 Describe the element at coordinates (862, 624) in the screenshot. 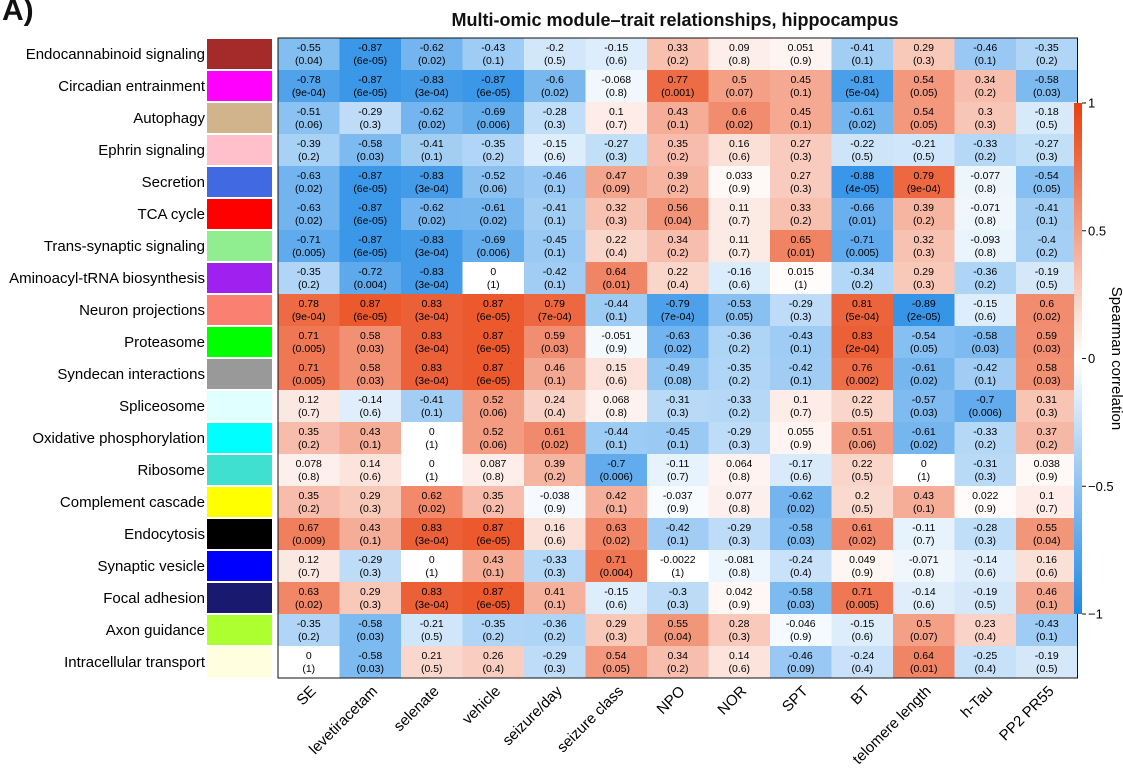

I see `cell-correlation: -0.15` at that location.